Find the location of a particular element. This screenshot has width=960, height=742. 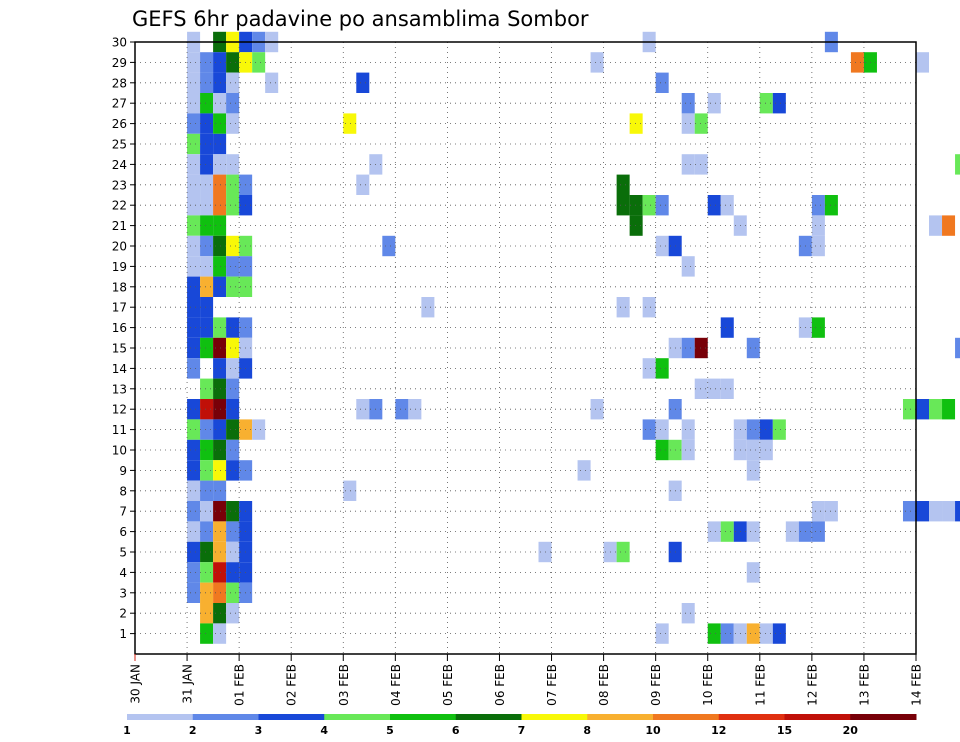

x-tick-label: 09 FEB is located at coordinates (656, 685).